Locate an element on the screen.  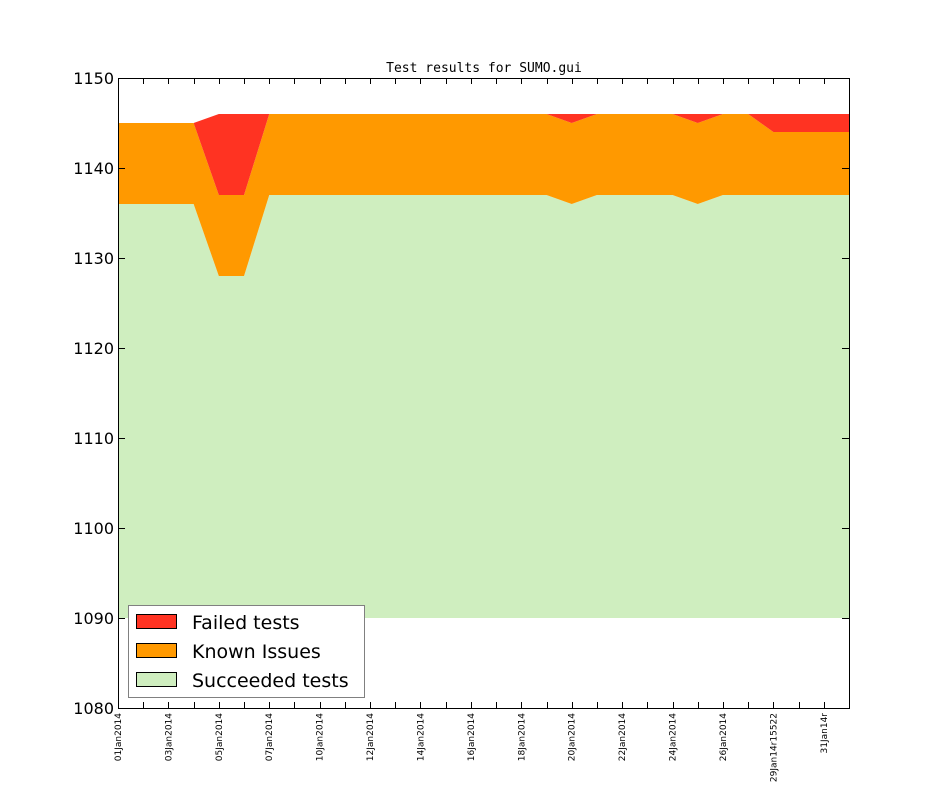
x-tick-label: 10Jan2014 is located at coordinates (321, 737).